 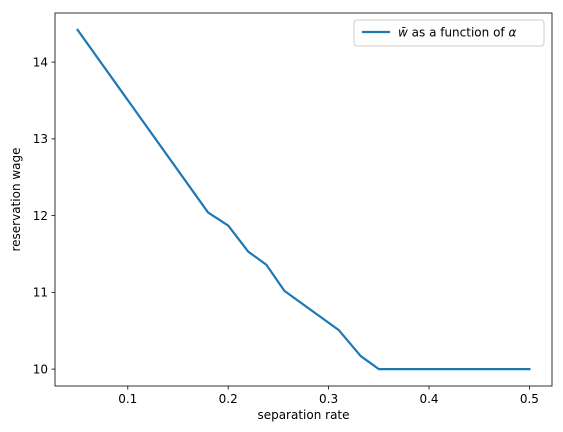 I want to click on y-tick-label: 11, so click(x=40, y=293).